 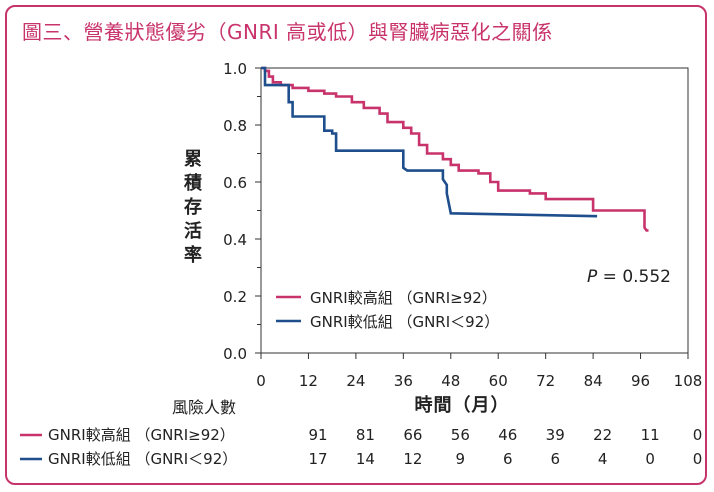 I want to click on risk-count: 66, so click(x=412, y=435).